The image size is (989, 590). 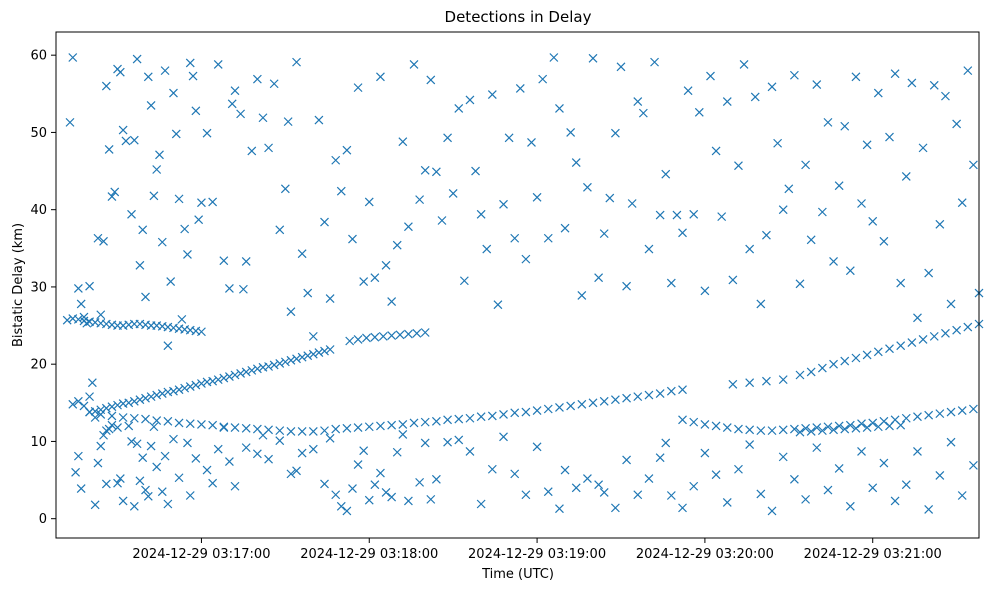 I want to click on x-axis-title: Time (UTC), so click(x=517, y=574).